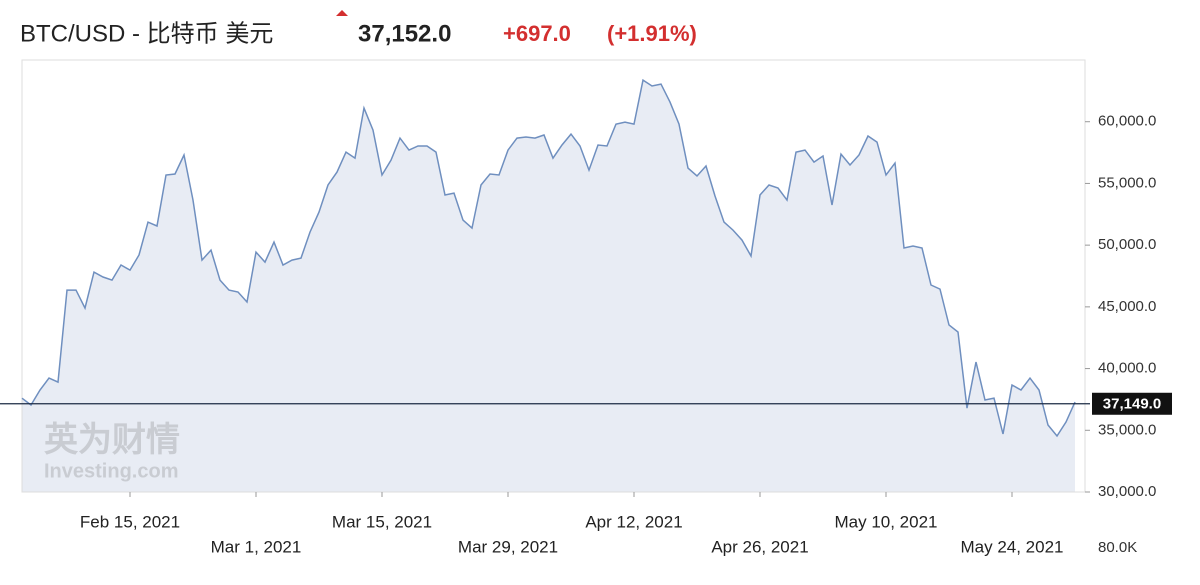 This screenshot has width=1200, height=585. Describe the element at coordinates (111, 471) in the screenshot. I see `watermark-en: Investing.com` at that location.